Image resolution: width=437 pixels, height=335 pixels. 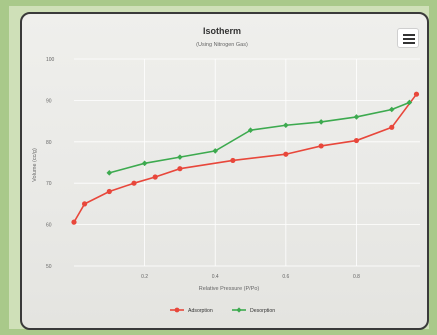 What do you see at coordinates (222, 45) in the screenshot?
I see `chart-subtitle: (Using Nitrogen Gas)` at bounding box center [222, 45].